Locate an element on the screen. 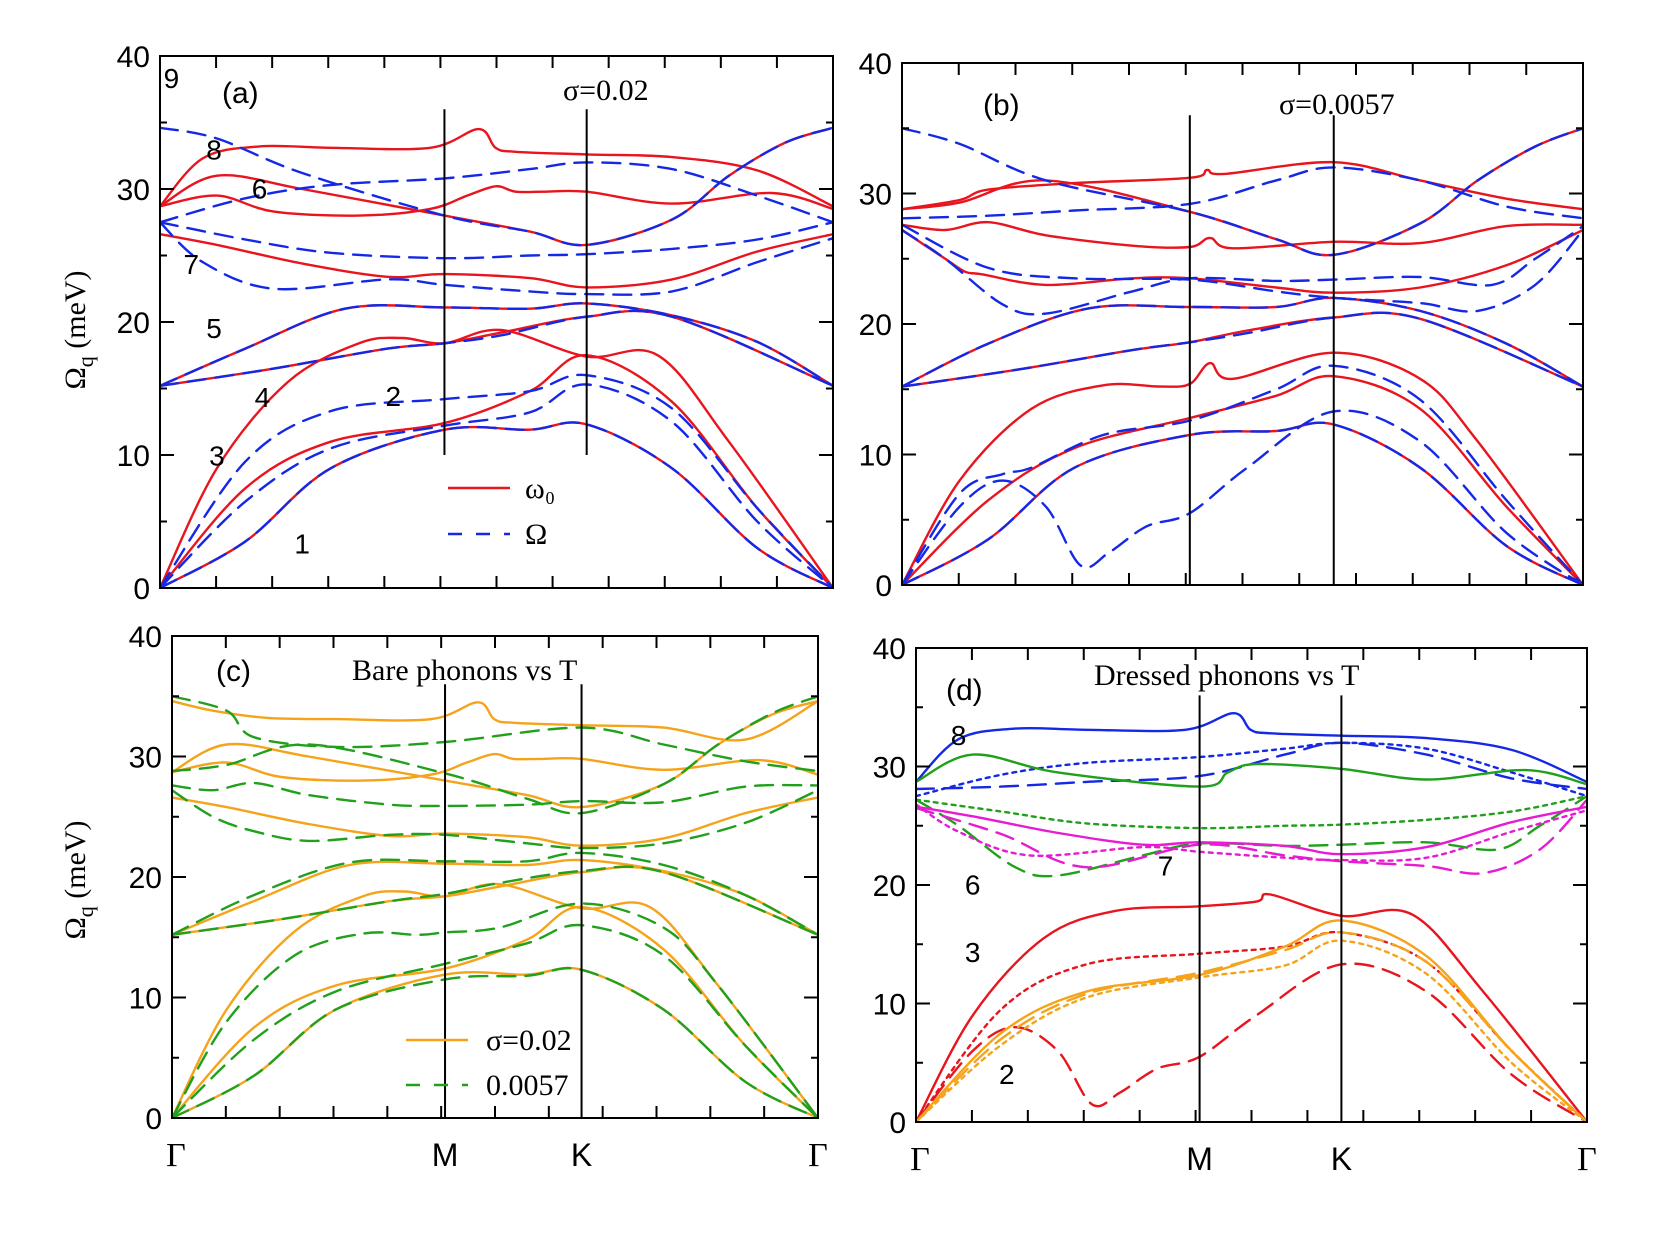  legend-label: ω₀ is located at coordinates (540, 488).